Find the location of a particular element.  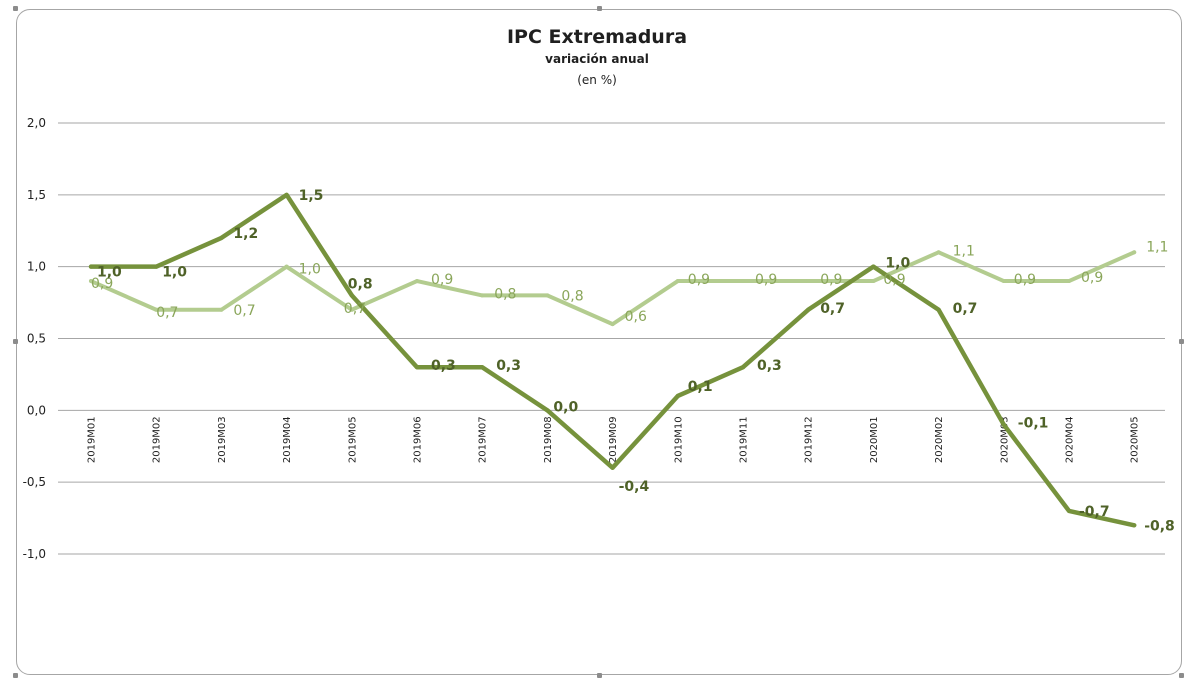

data-label: 0,6 is located at coordinates (636, 317).